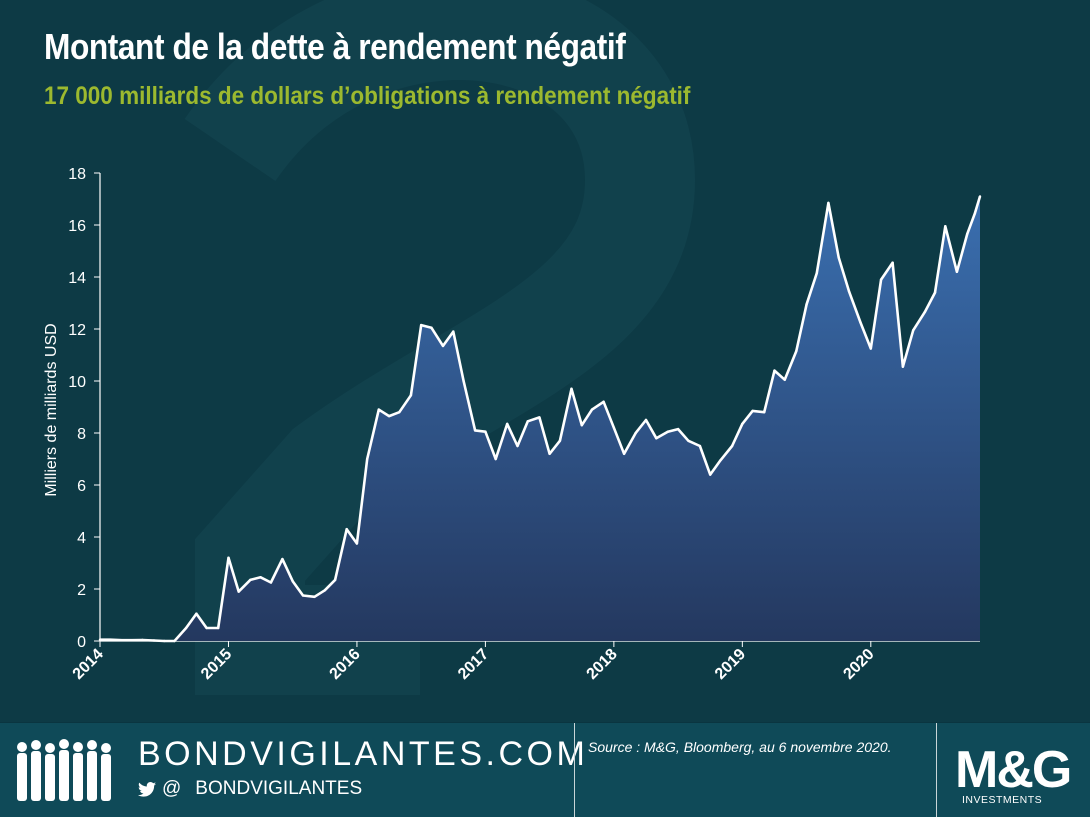 This screenshot has width=1090, height=817. Describe the element at coordinates (88, 664) in the screenshot. I see `x-tick-label: 2014` at that location.